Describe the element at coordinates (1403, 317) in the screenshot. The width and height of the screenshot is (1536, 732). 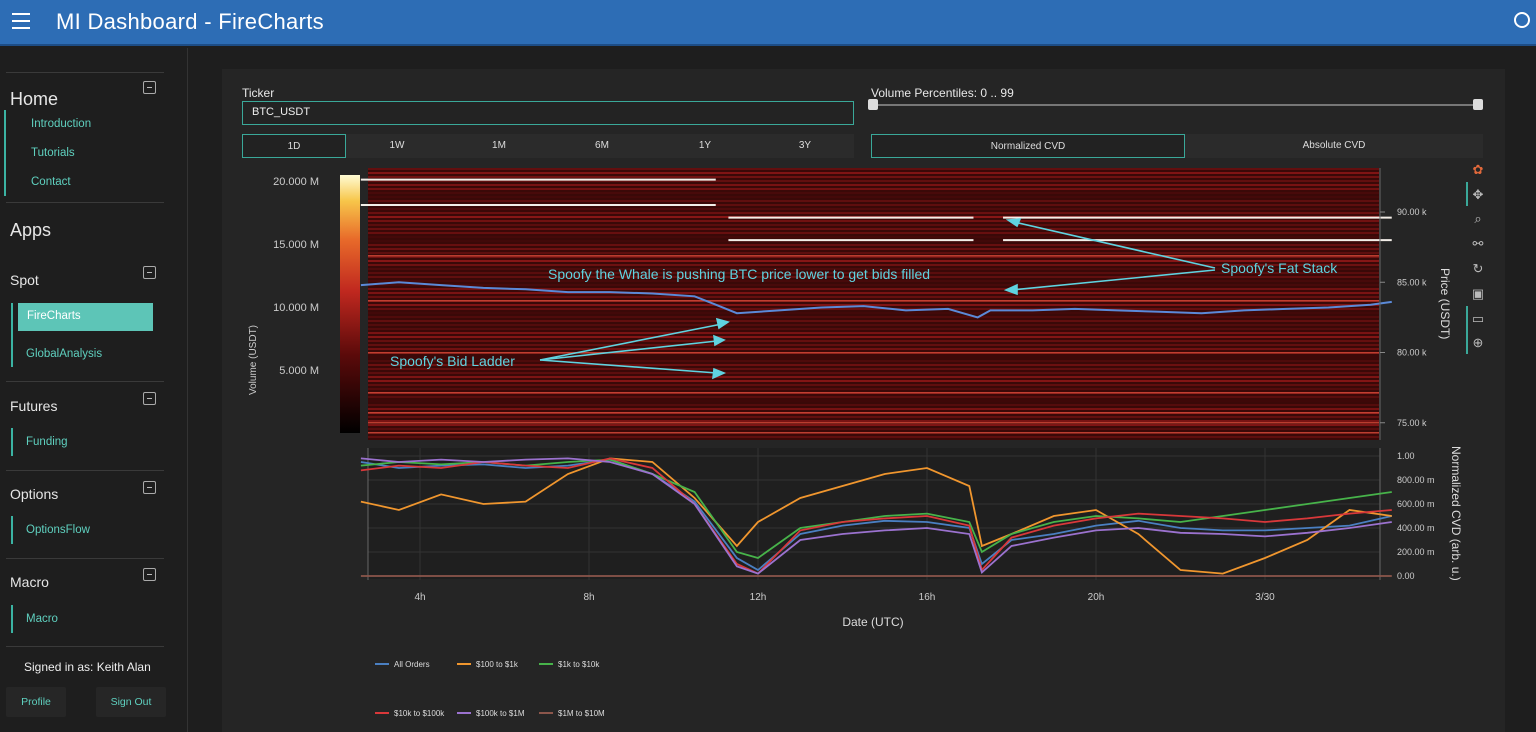
I see `price-ticks: 90.00 k 85.00 k 80.00 k 75.00 k` at that location.